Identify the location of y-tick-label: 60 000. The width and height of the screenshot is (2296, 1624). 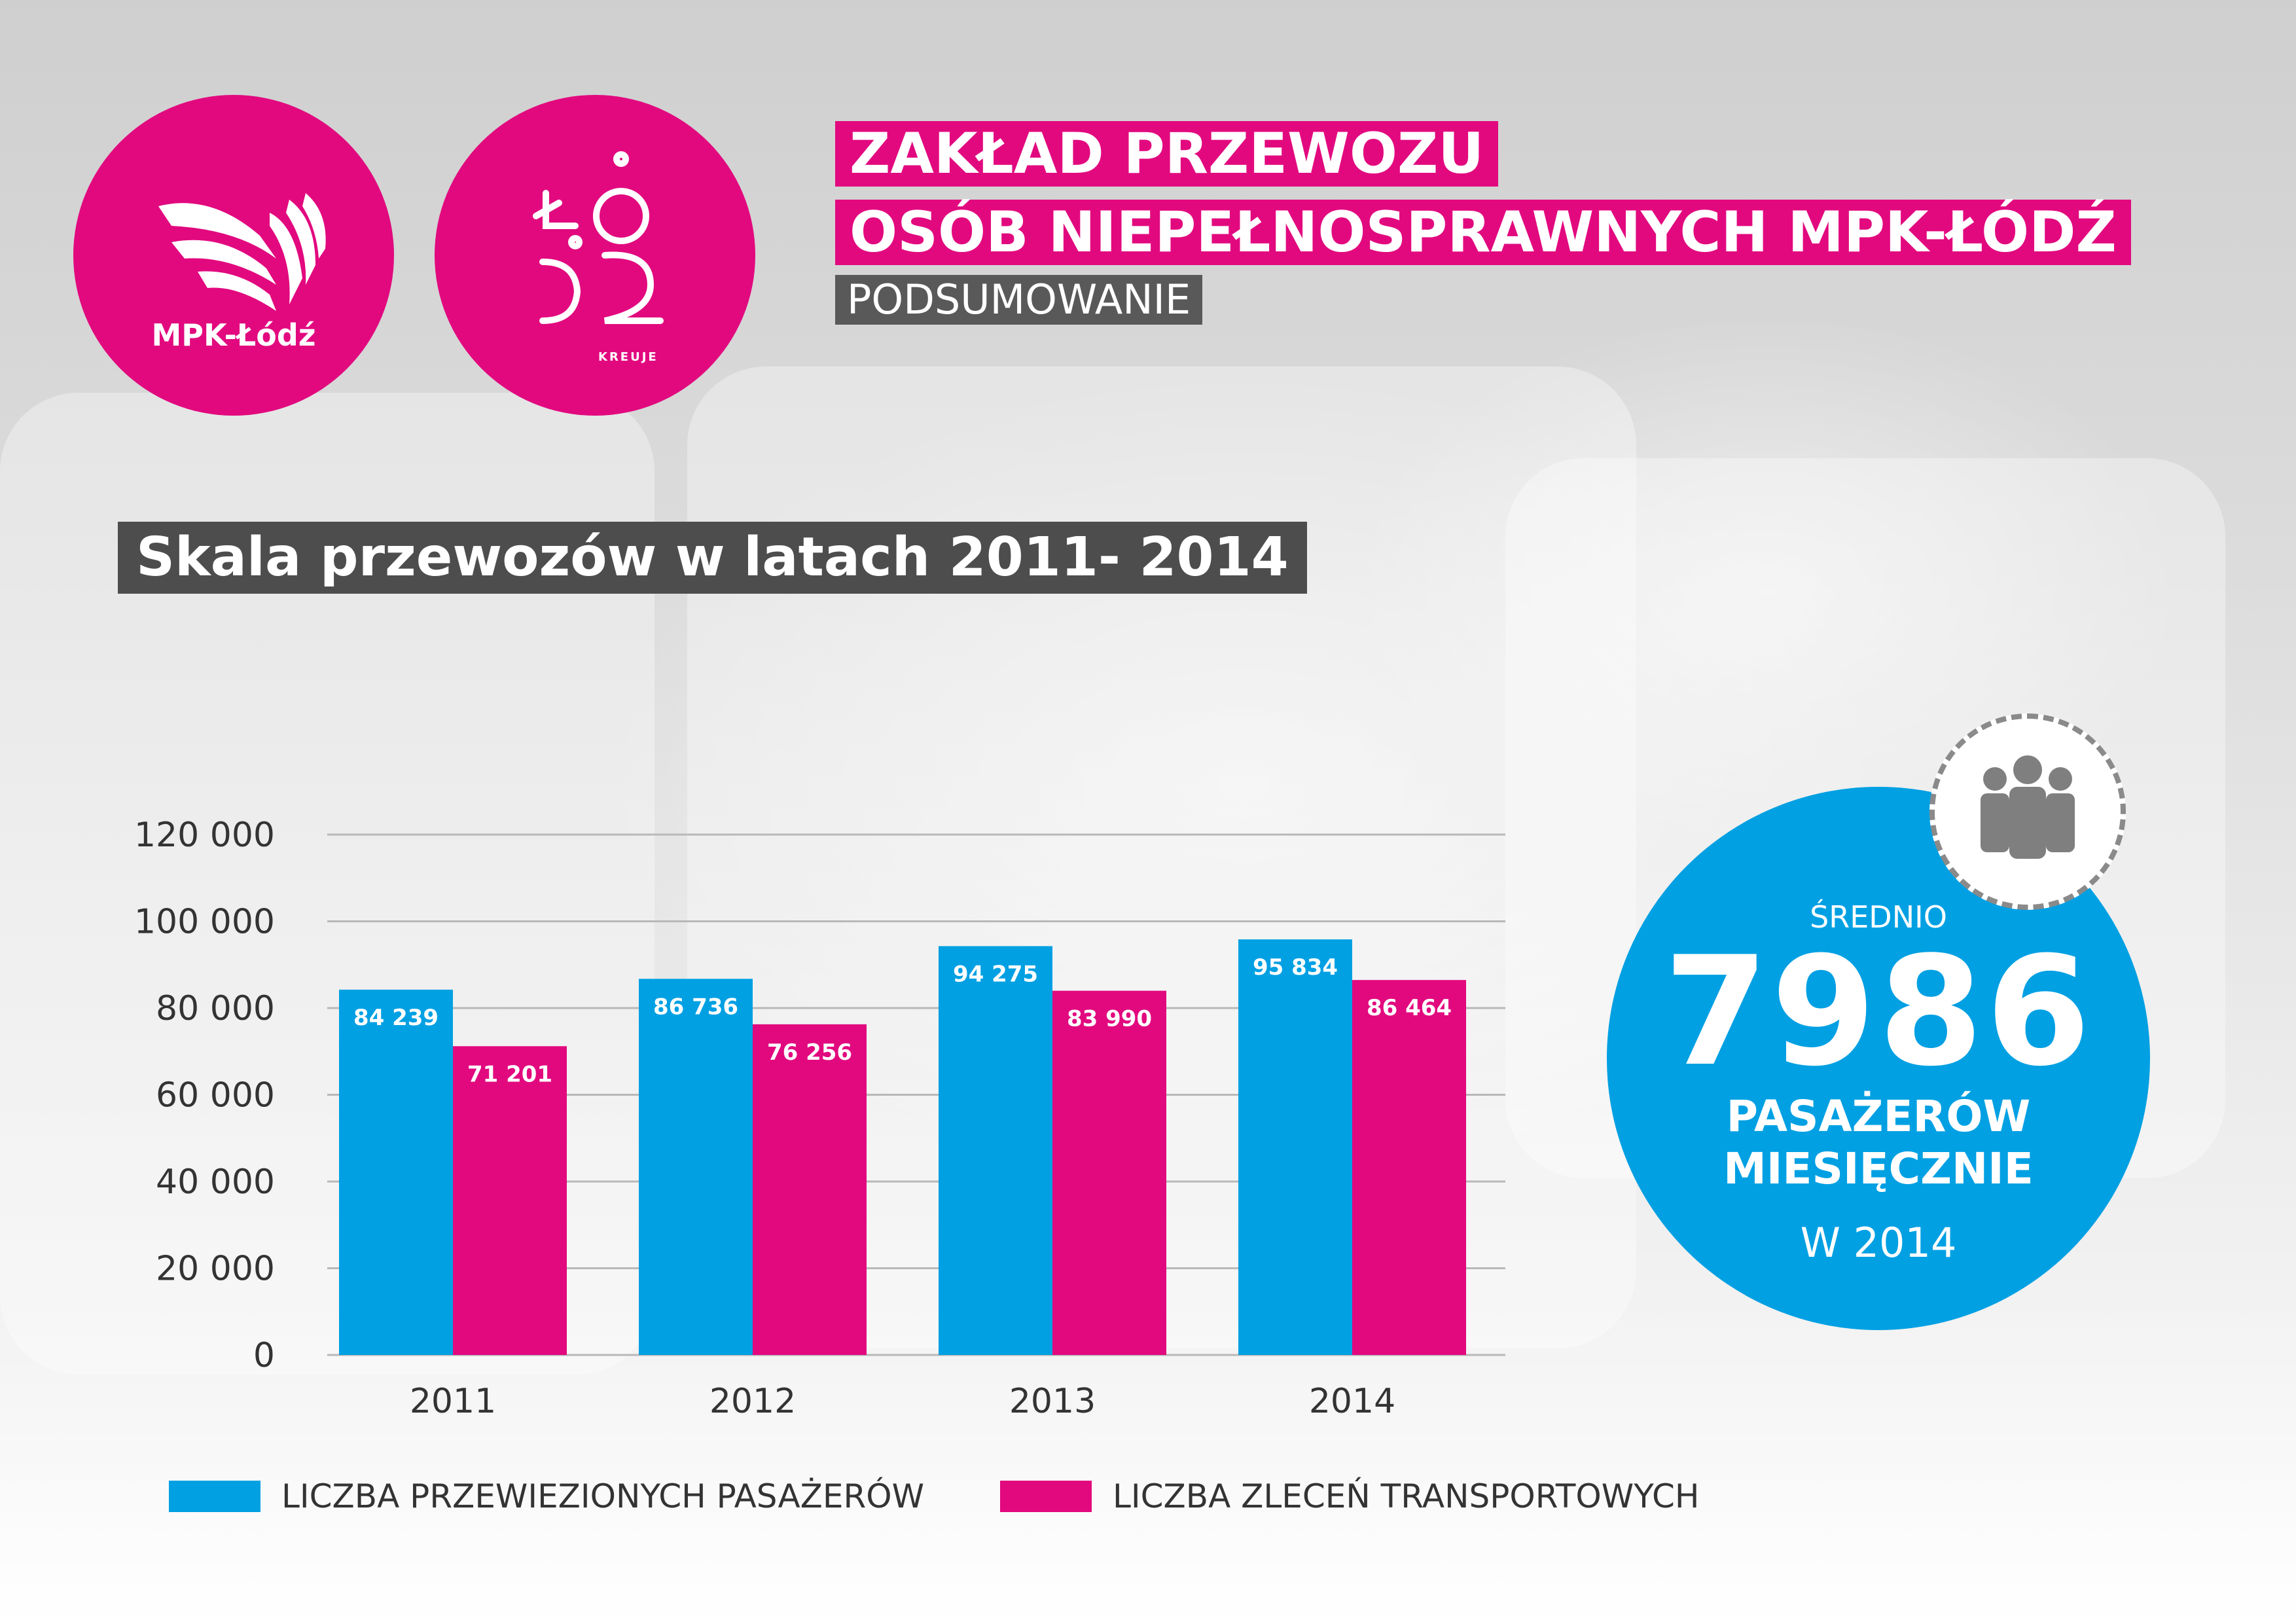
(216, 1095).